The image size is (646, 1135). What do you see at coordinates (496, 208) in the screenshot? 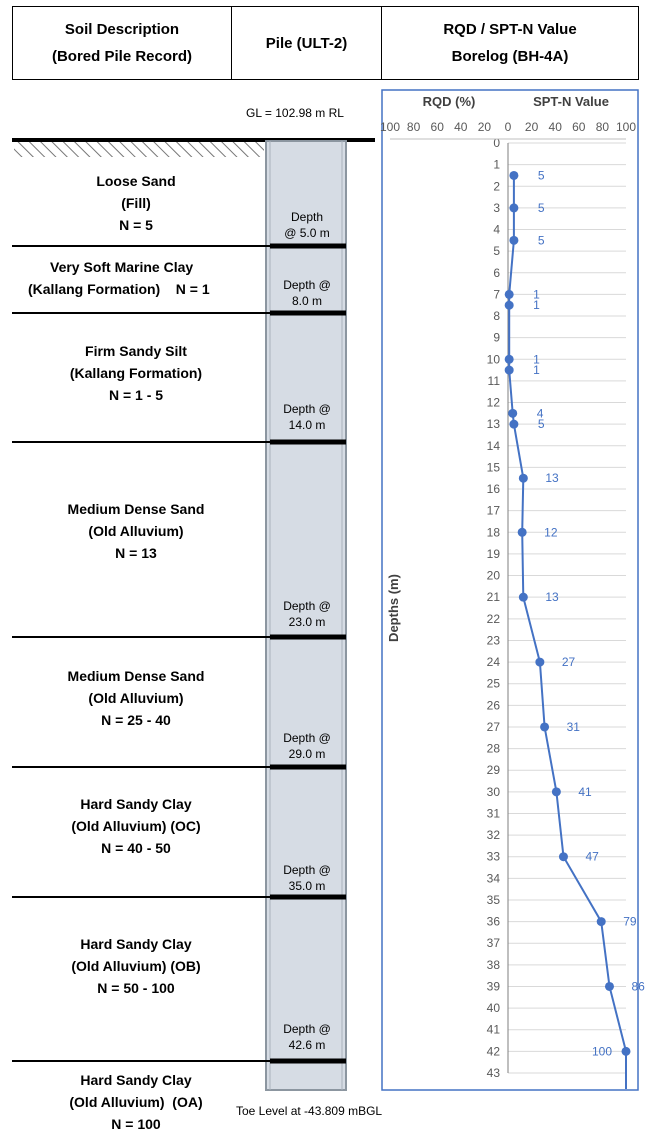
I see `y-tick-label: 3` at bounding box center [496, 208].